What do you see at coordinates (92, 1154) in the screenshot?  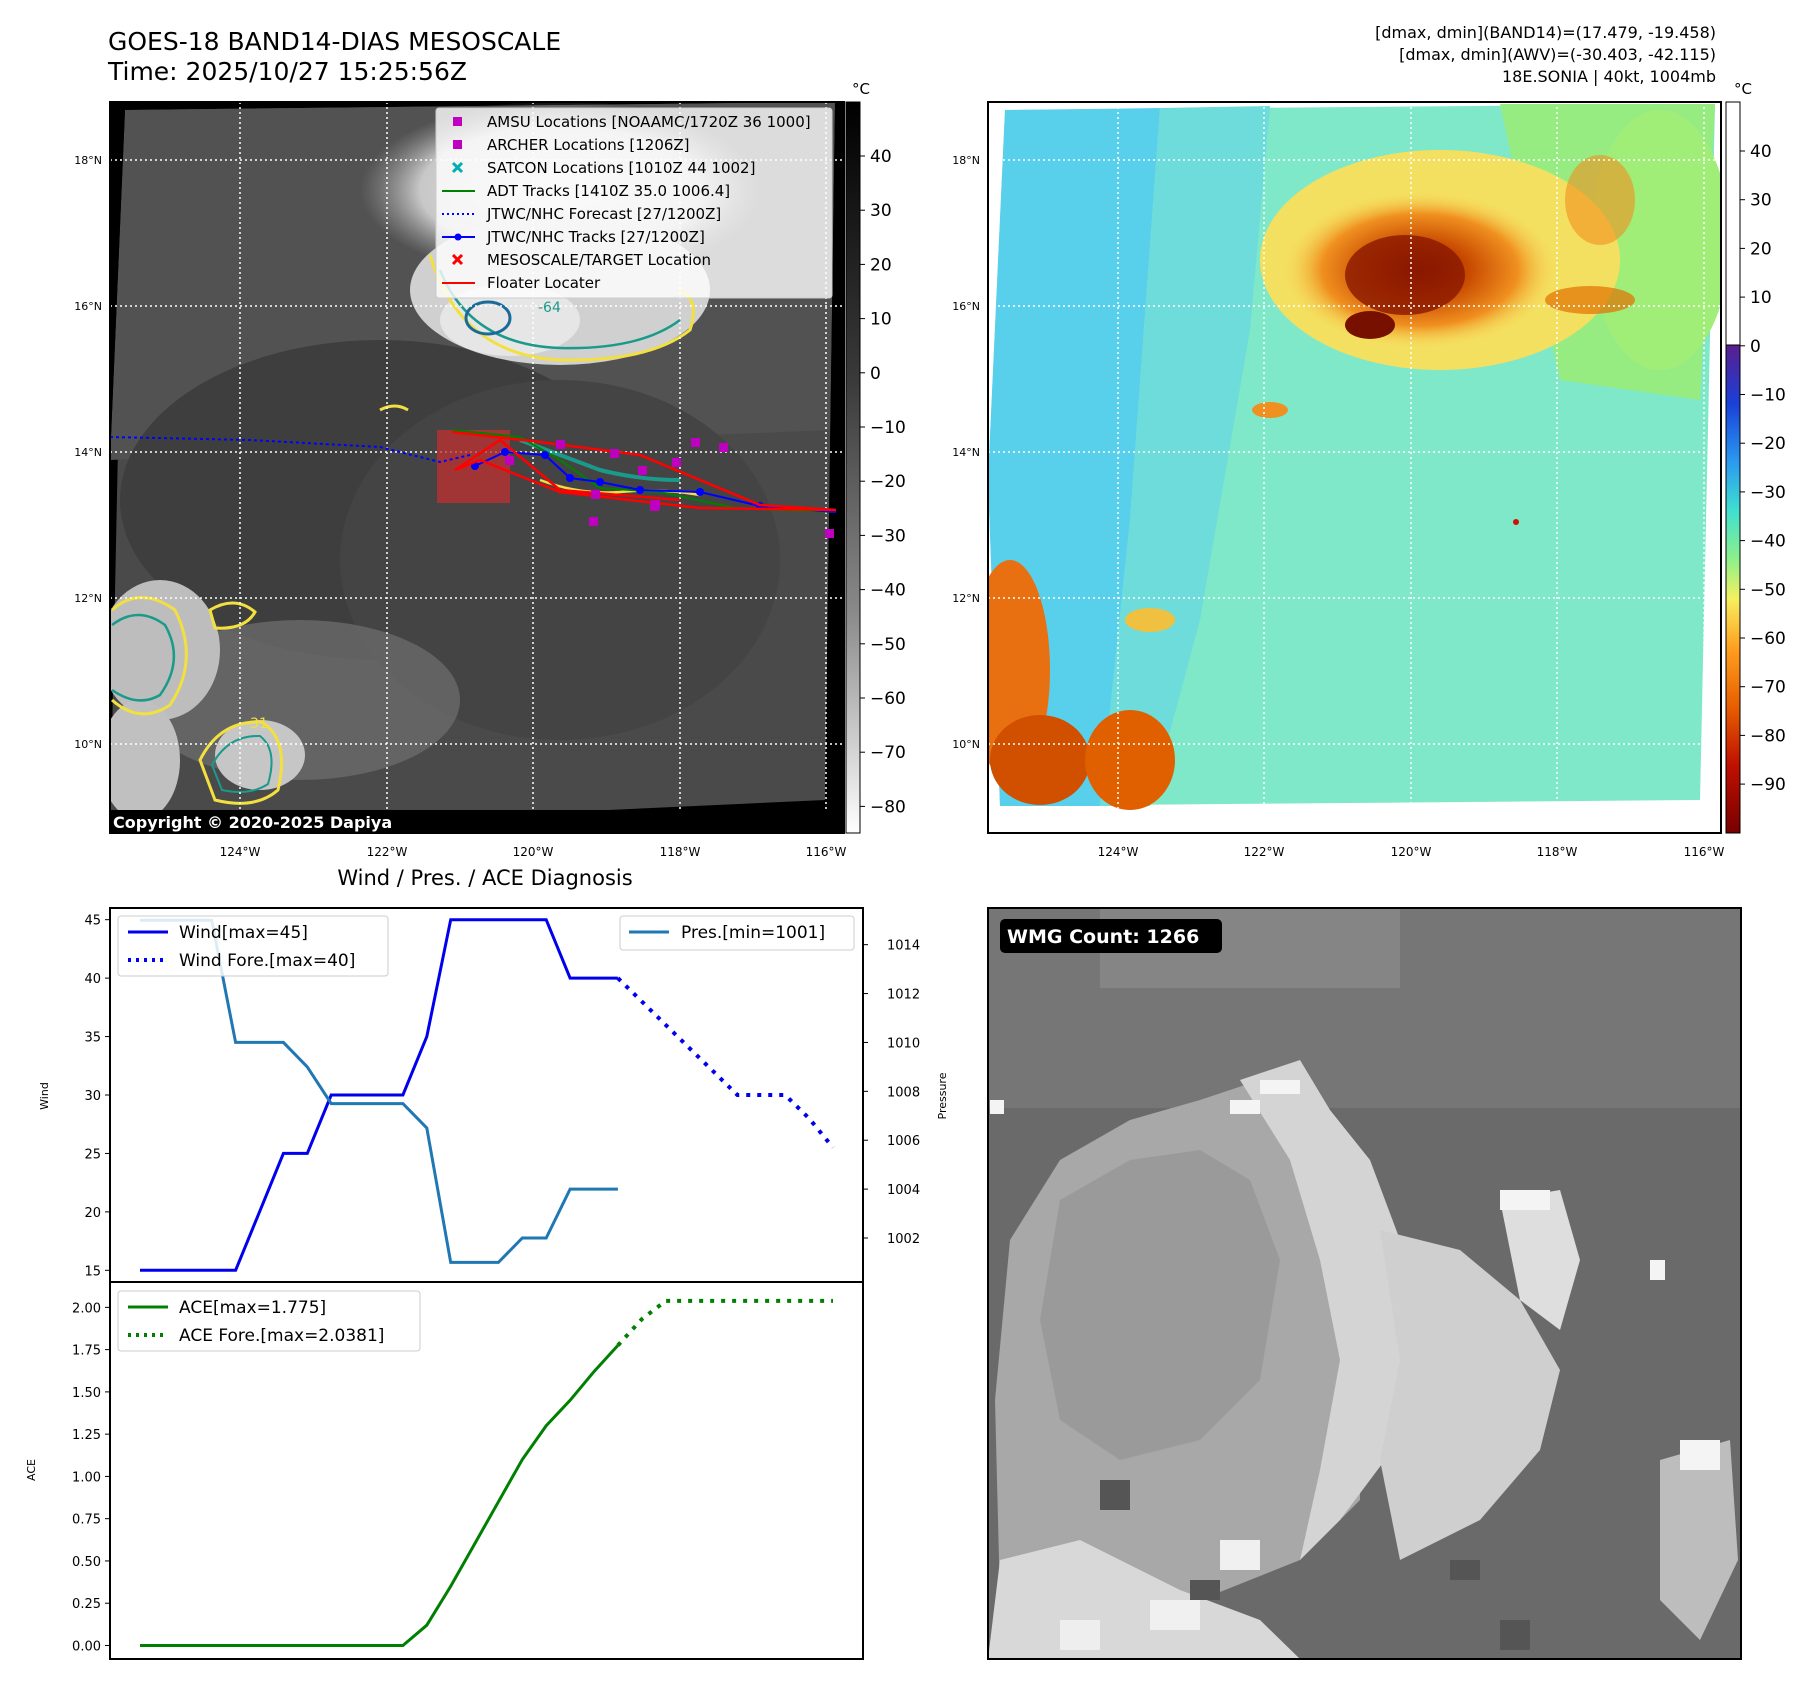 I see `y-tick-label: 25` at bounding box center [92, 1154].